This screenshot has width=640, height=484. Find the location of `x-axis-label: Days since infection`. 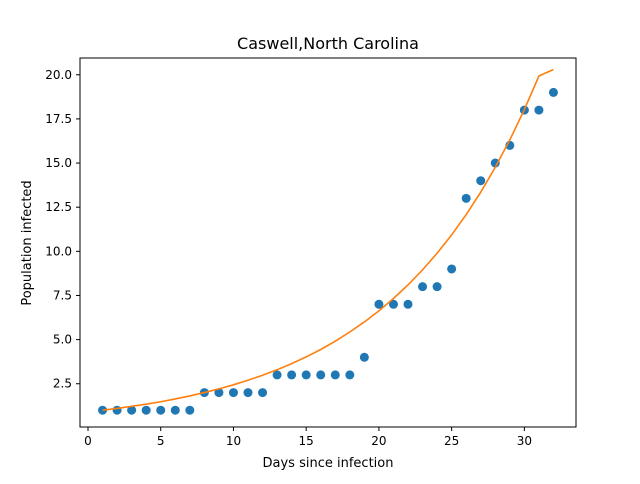

x-axis-label: Days since infection is located at coordinates (328, 463).